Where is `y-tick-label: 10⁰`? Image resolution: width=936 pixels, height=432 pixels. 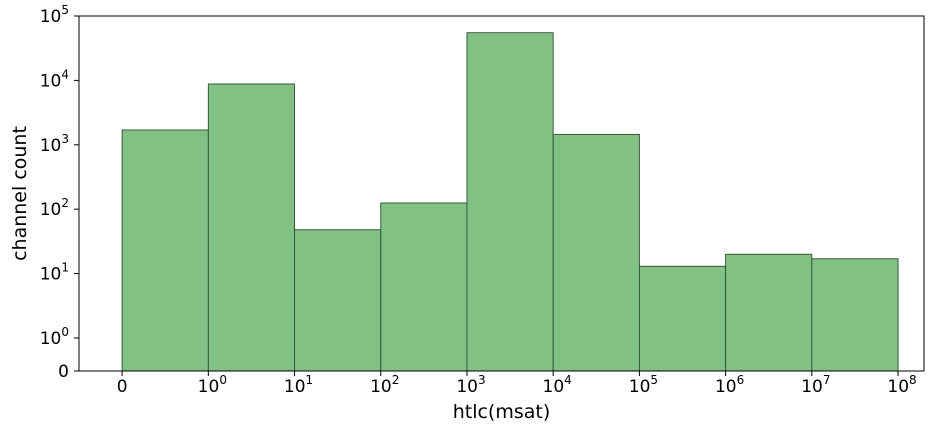 y-tick-label: 10⁰ is located at coordinates (54, 337).